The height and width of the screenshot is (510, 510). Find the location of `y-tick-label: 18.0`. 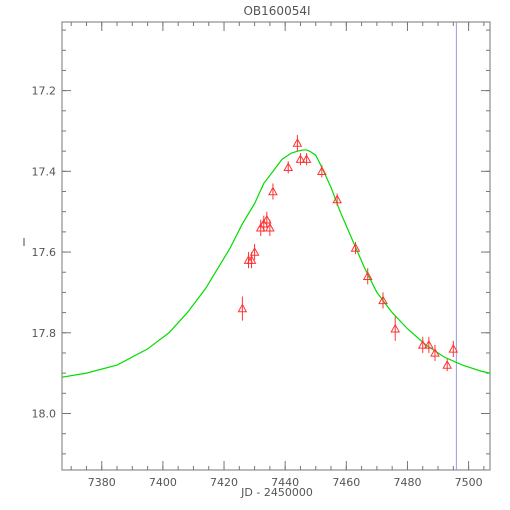

y-tick-label: 18.0 is located at coordinates (44, 413).